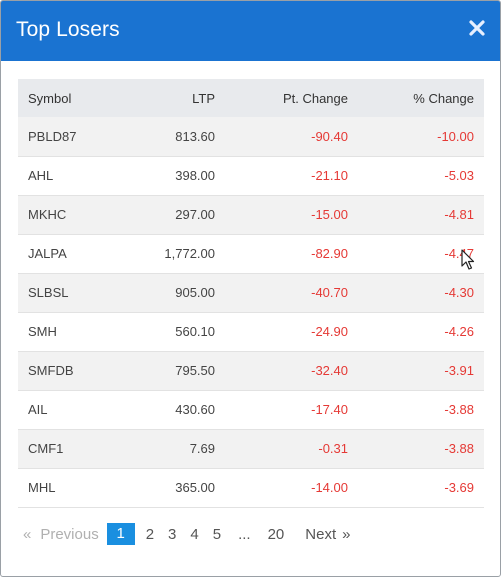 This screenshot has width=501, height=577. What do you see at coordinates (50, 98) in the screenshot?
I see `header-symbol: Symbol` at bounding box center [50, 98].